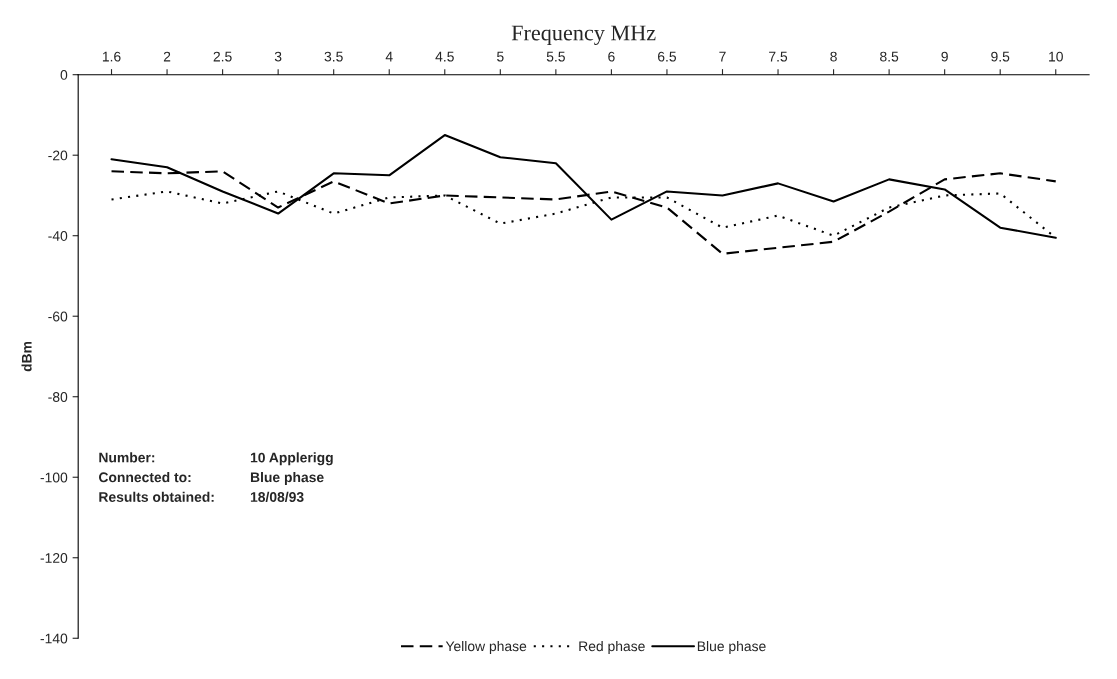  Describe the element at coordinates (222, 56) in the screenshot. I see `x-tick-label: 2.5` at that location.